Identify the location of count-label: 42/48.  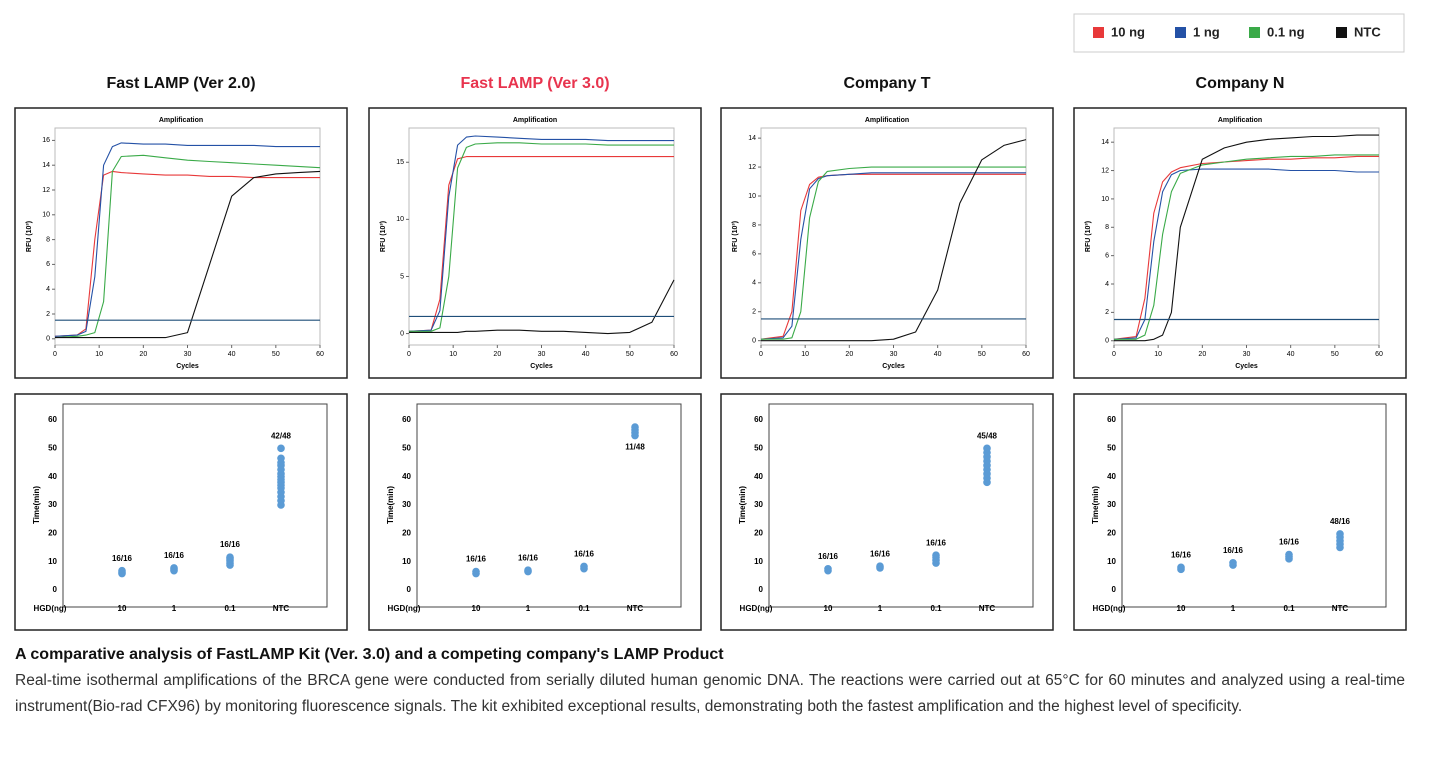
(281, 435).